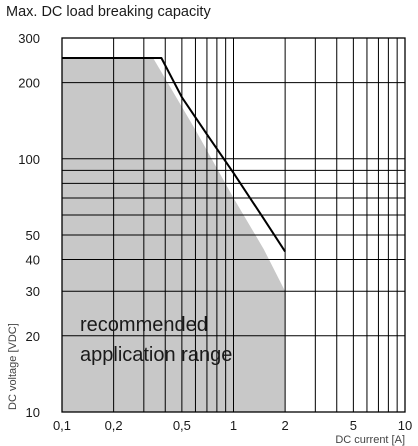 The width and height of the screenshot is (418, 446). What do you see at coordinates (370, 440) in the screenshot?
I see `x-axis-label: DC current [A]` at bounding box center [370, 440].